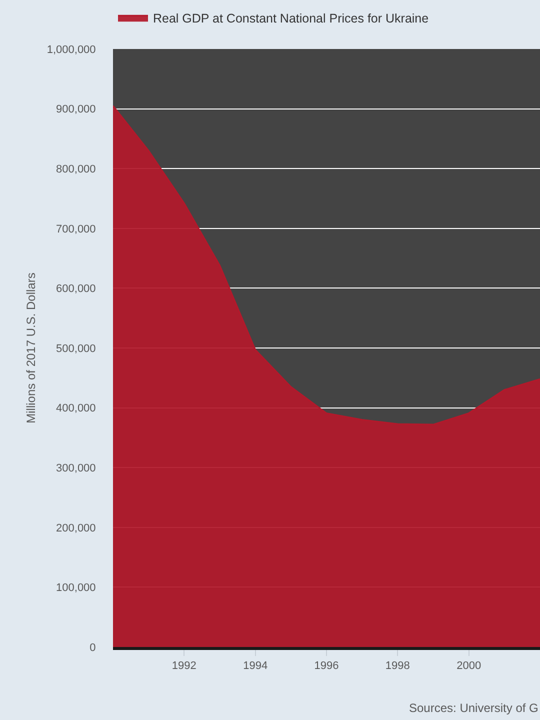 Image resolution: width=540 pixels, height=720 pixels. What do you see at coordinates (76, 229) in the screenshot?
I see `y-tick-label: 700,000` at bounding box center [76, 229].